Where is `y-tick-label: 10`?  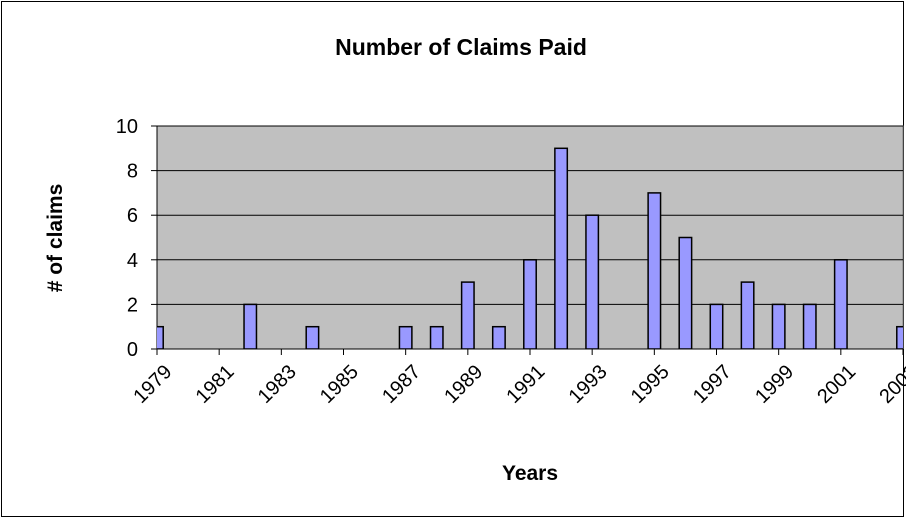 y-tick-label: 10 is located at coordinates (127, 127).